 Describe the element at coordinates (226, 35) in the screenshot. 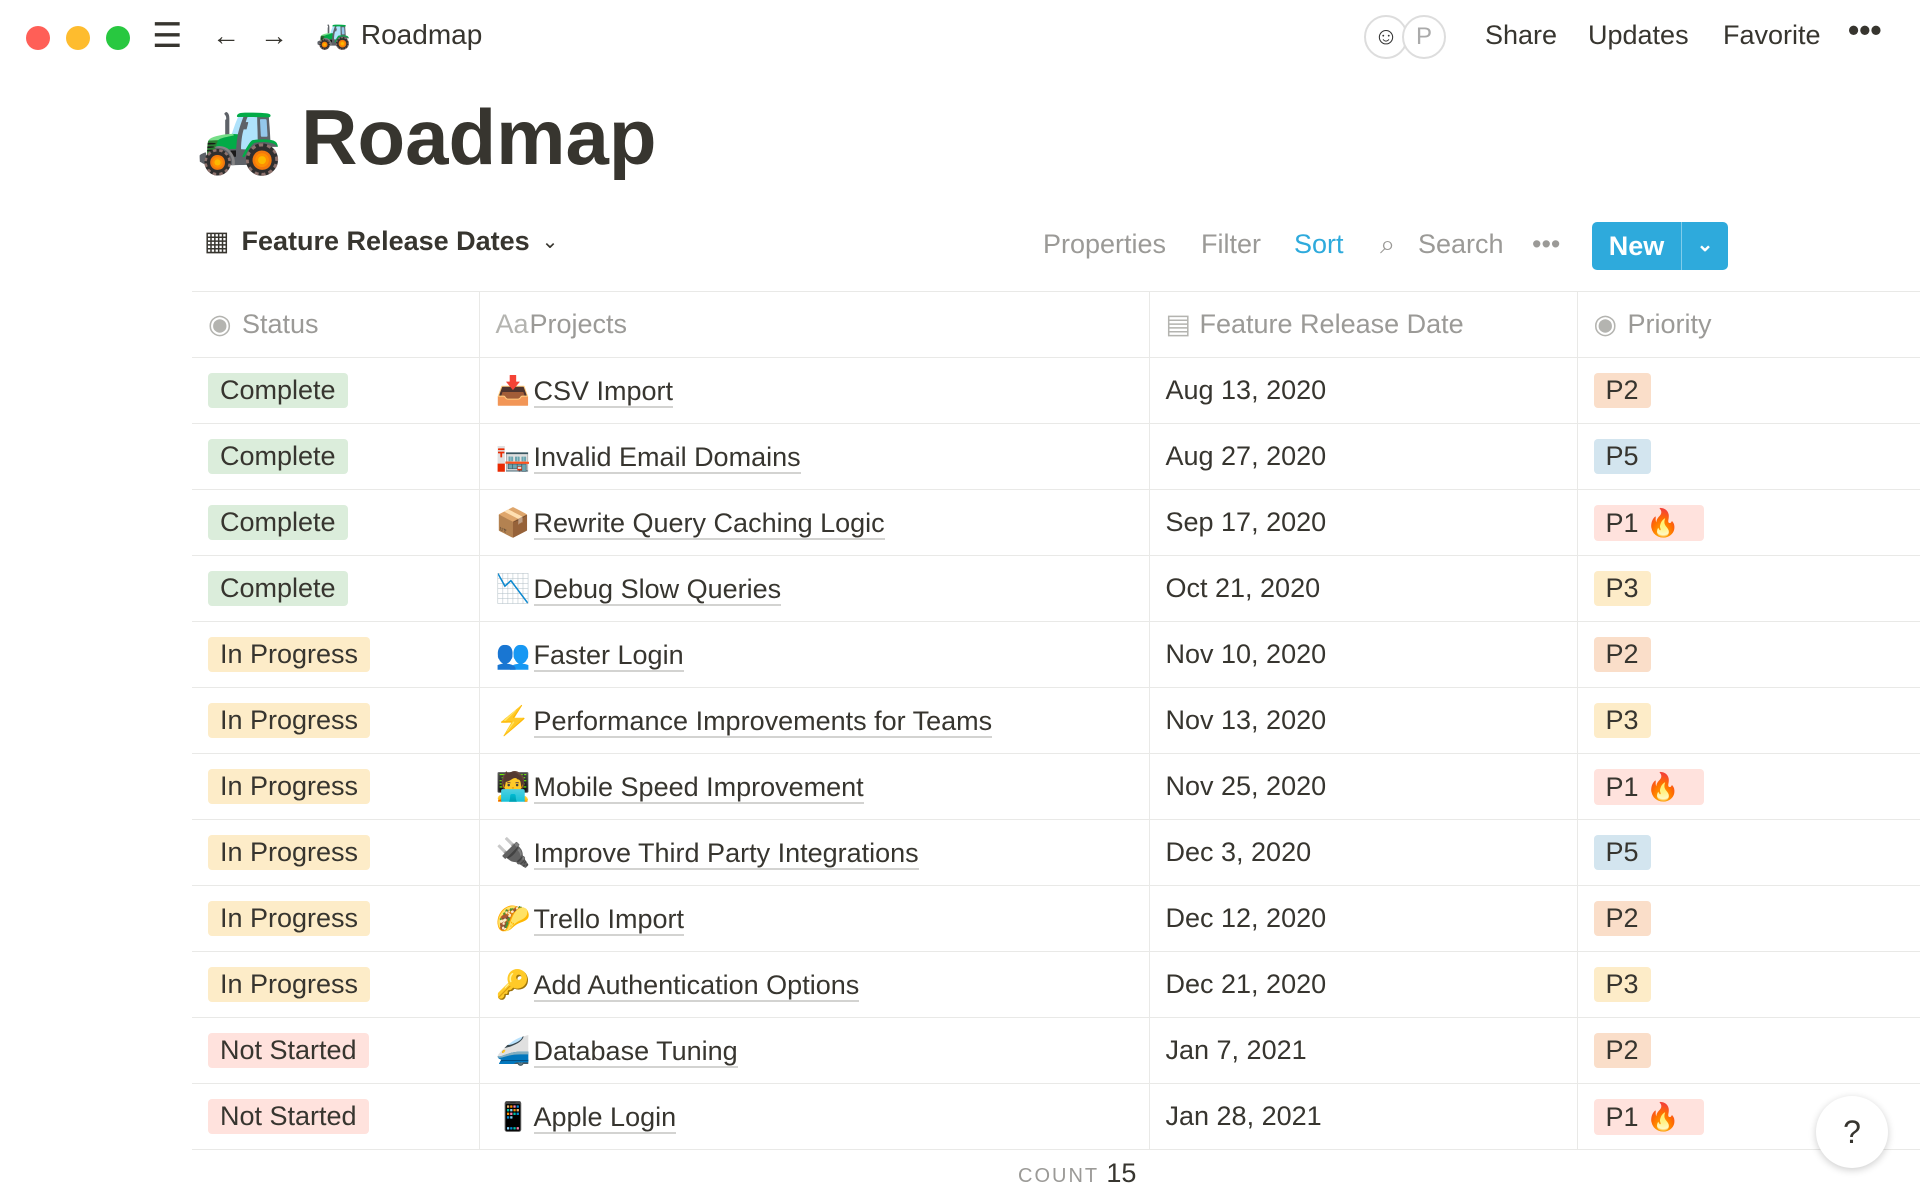

I see `back-arrow-icon: ←` at that location.